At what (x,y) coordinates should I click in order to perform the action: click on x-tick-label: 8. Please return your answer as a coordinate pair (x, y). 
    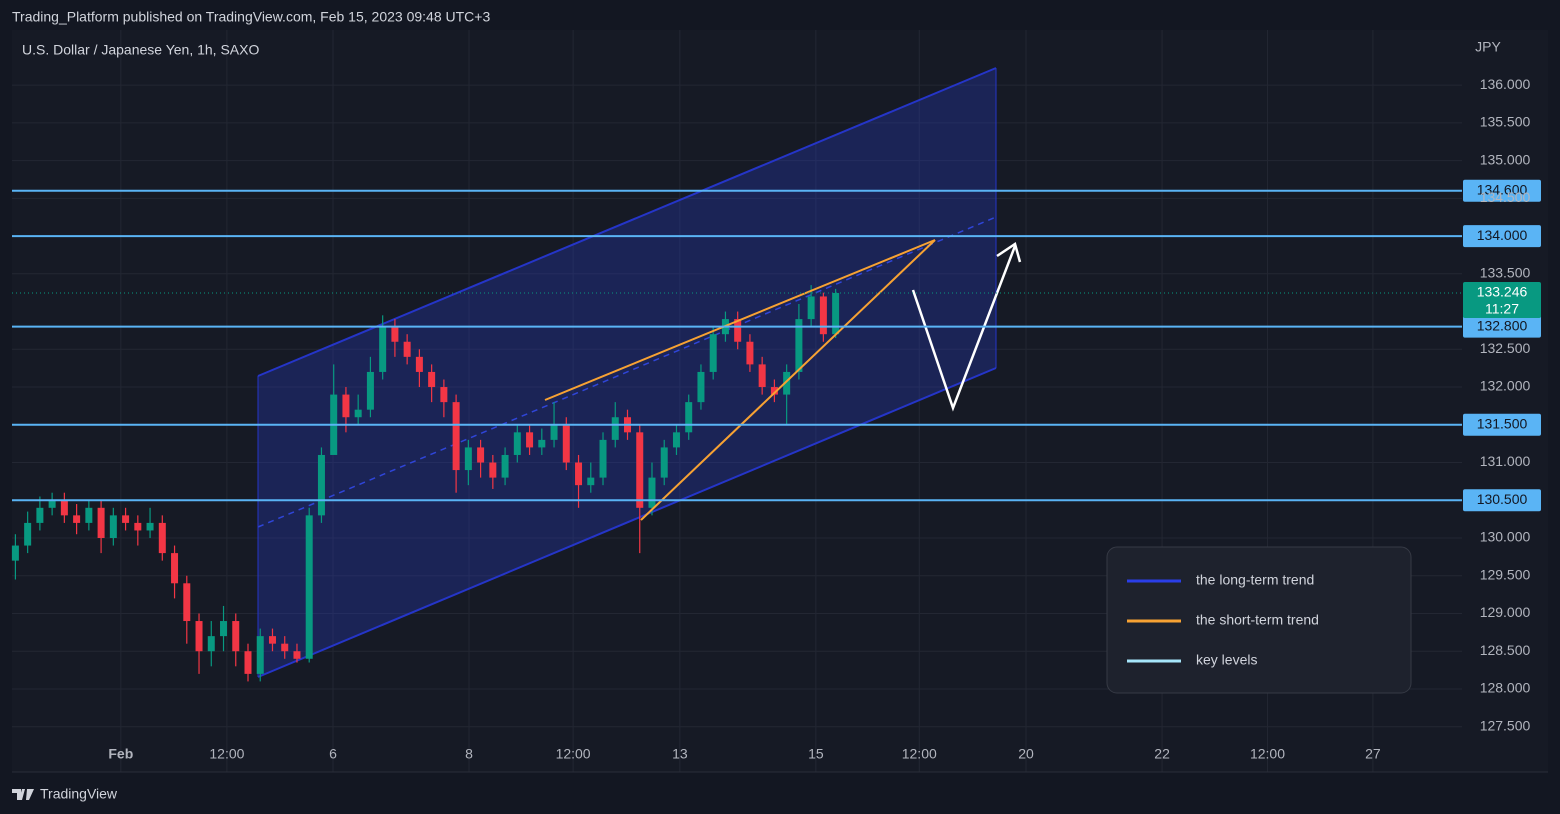
    Looking at the image, I should click on (469, 754).